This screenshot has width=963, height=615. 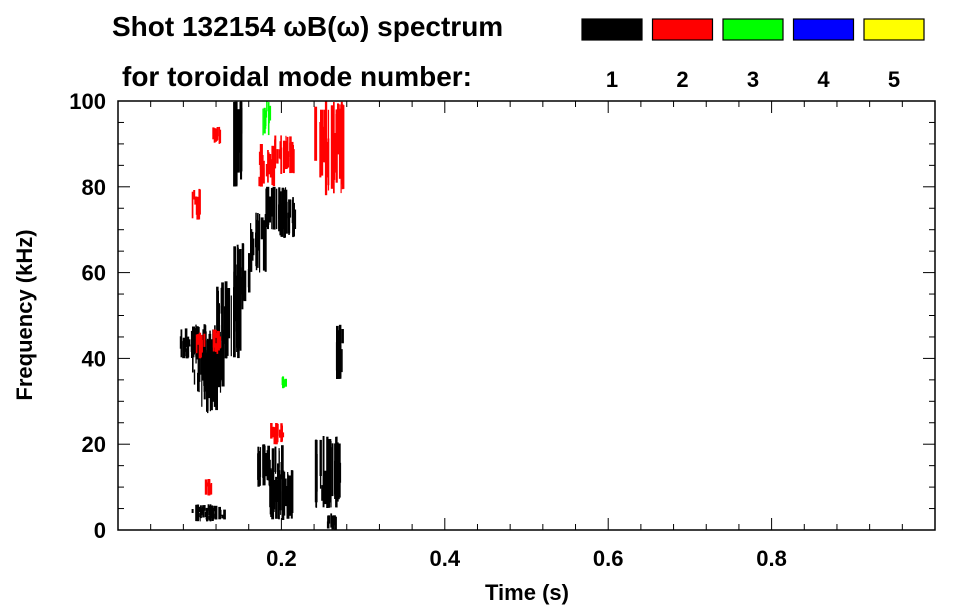 I want to click on y-tick-label: 0, so click(x=100, y=530).